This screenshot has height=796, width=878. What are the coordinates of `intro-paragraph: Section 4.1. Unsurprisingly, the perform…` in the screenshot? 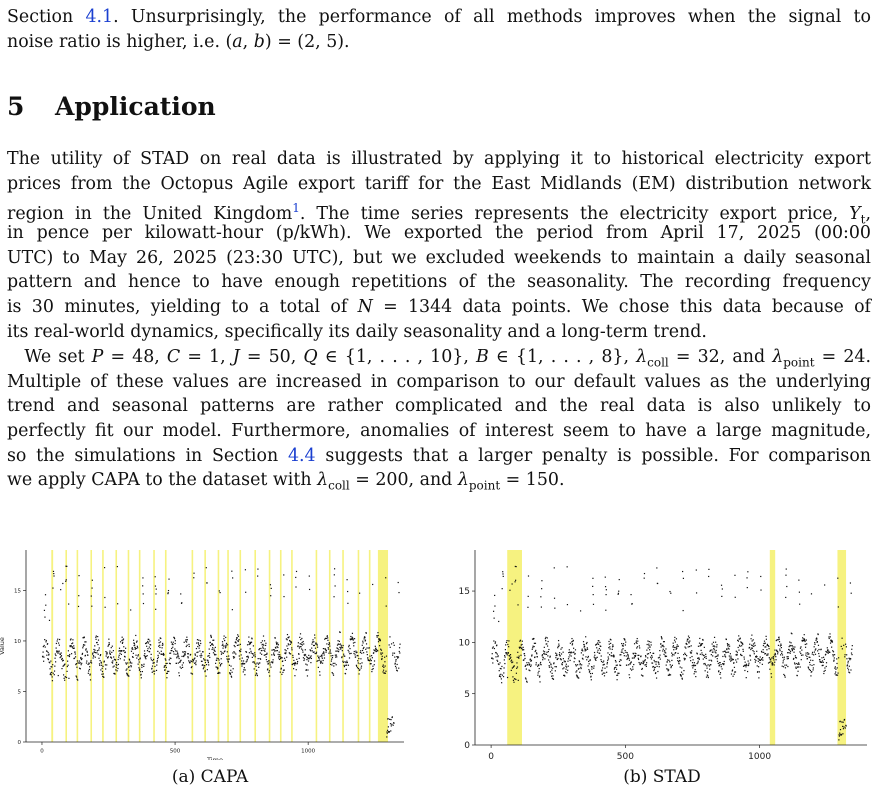 It's located at (439, 29).